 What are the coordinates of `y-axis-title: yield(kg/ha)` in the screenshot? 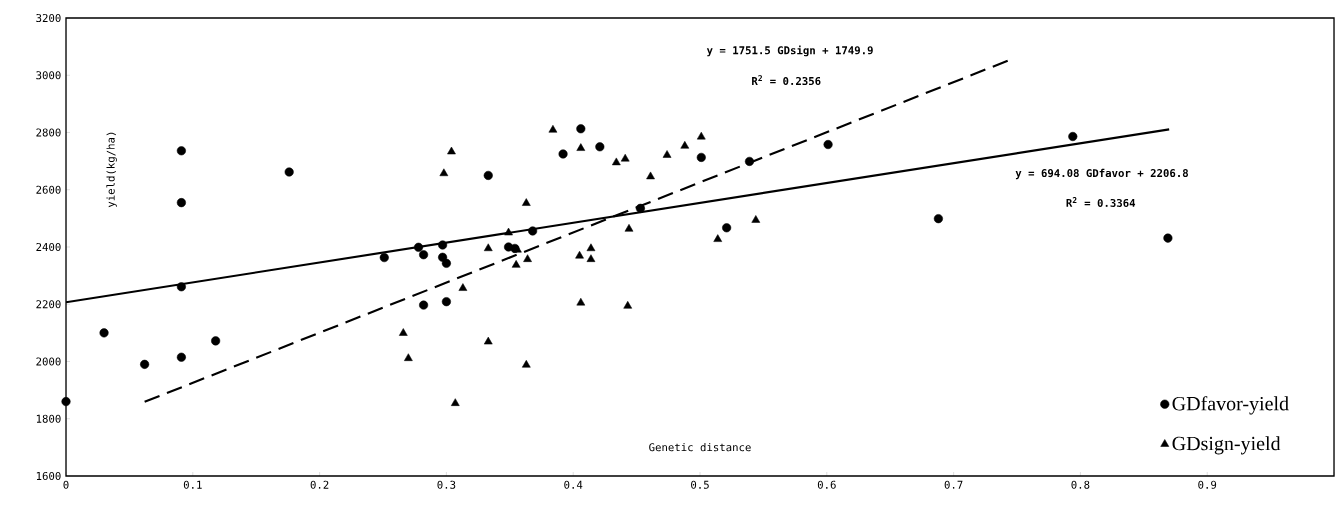 It's located at (111, 170).